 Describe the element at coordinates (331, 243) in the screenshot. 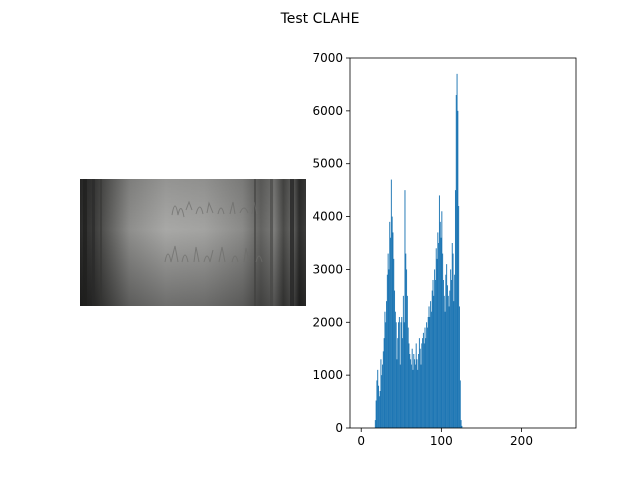

I see `y-axis: 0 1000 2000 3000 4000 5000 6000 7000` at that location.